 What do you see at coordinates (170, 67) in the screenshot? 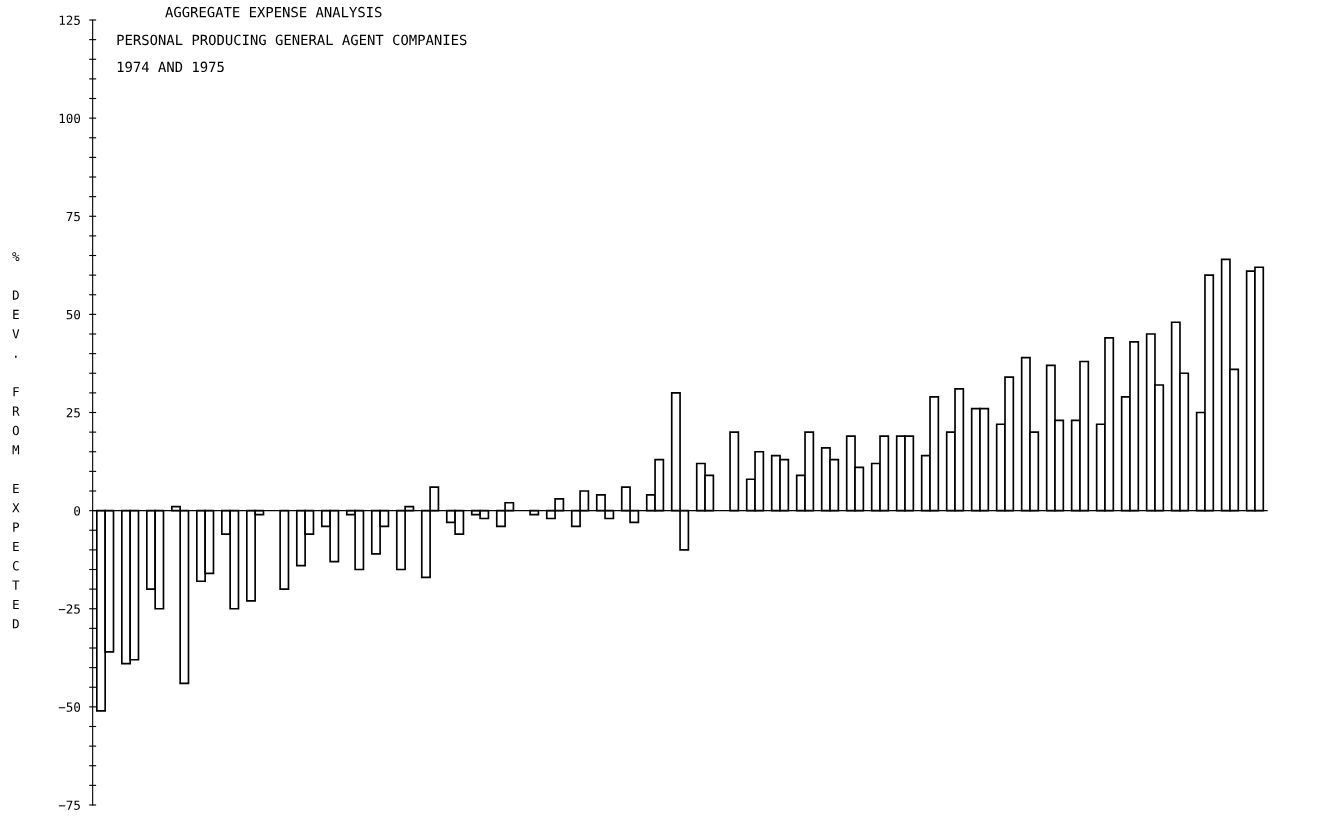
I see `annotation: 1974 AND 1975` at bounding box center [170, 67].